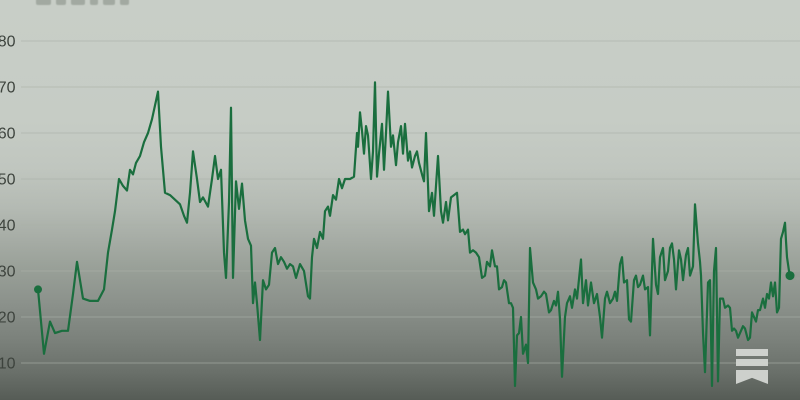 This screenshot has width=800, height=400. Describe the element at coordinates (8, 226) in the screenshot. I see `y-axis-tick-label: 40` at that location.